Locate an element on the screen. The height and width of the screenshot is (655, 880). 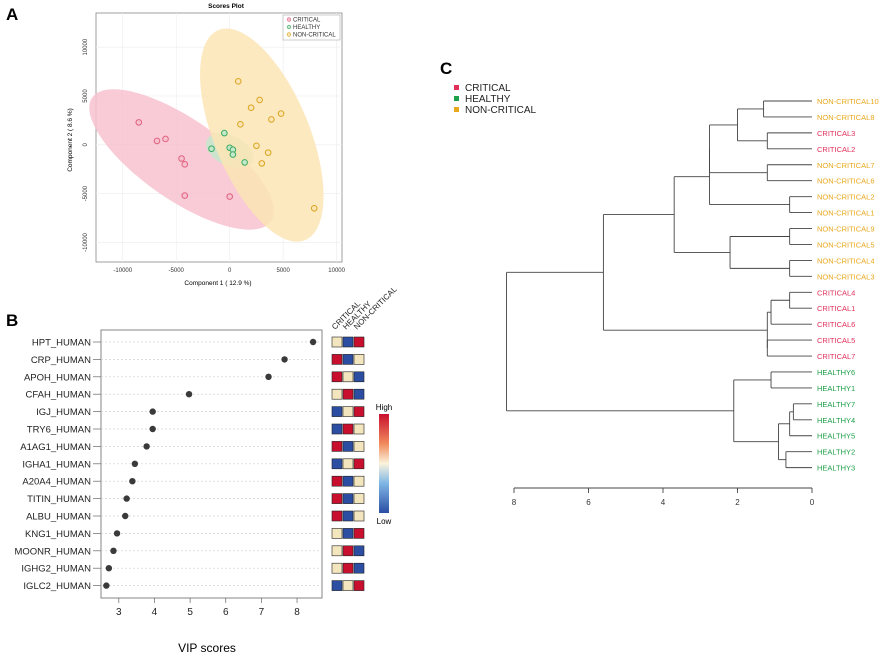
vip-x-tick-label: 5 is located at coordinates (190, 612).